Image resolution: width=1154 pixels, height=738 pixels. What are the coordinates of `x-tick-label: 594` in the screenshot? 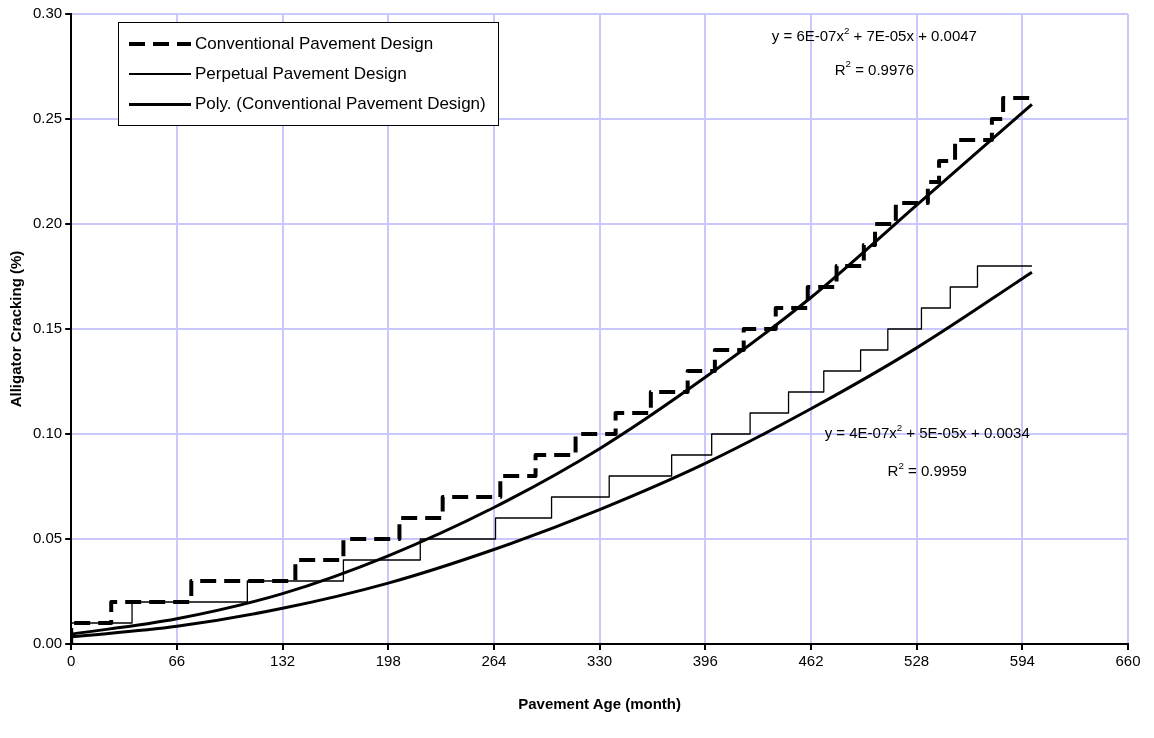 It's located at (1022, 661).